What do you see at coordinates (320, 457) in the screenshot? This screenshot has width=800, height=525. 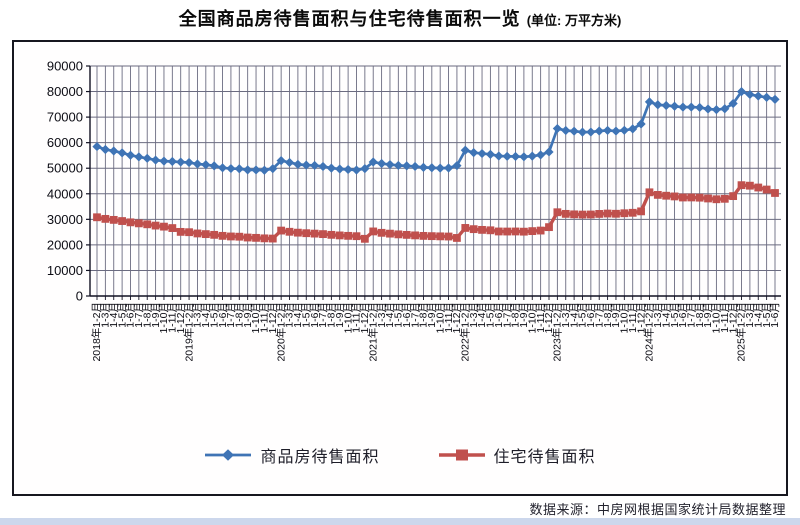 I see `legend-label-commercial: 商品房待售面积` at bounding box center [320, 457].